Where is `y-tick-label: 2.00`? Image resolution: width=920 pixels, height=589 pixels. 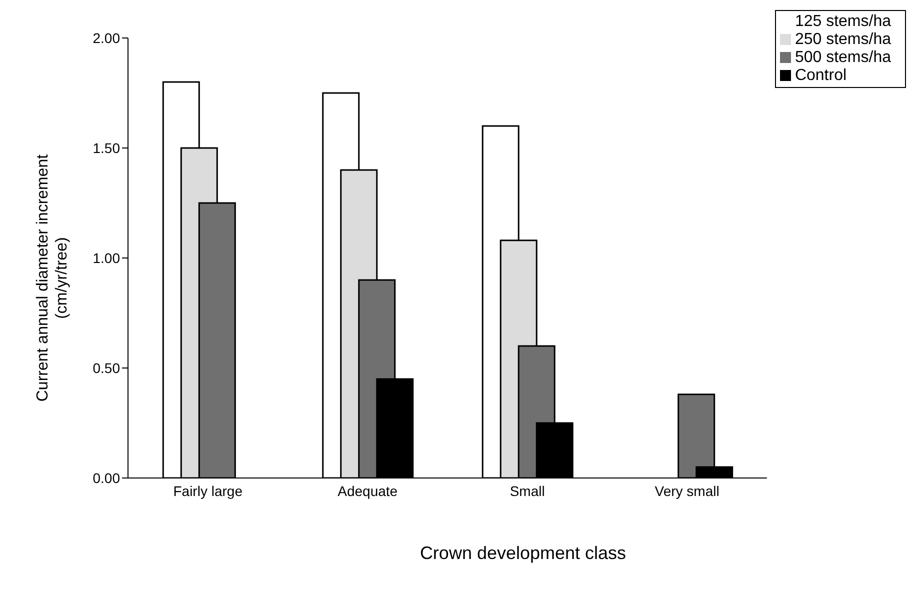 y-tick-label: 2.00 is located at coordinates (106, 38).